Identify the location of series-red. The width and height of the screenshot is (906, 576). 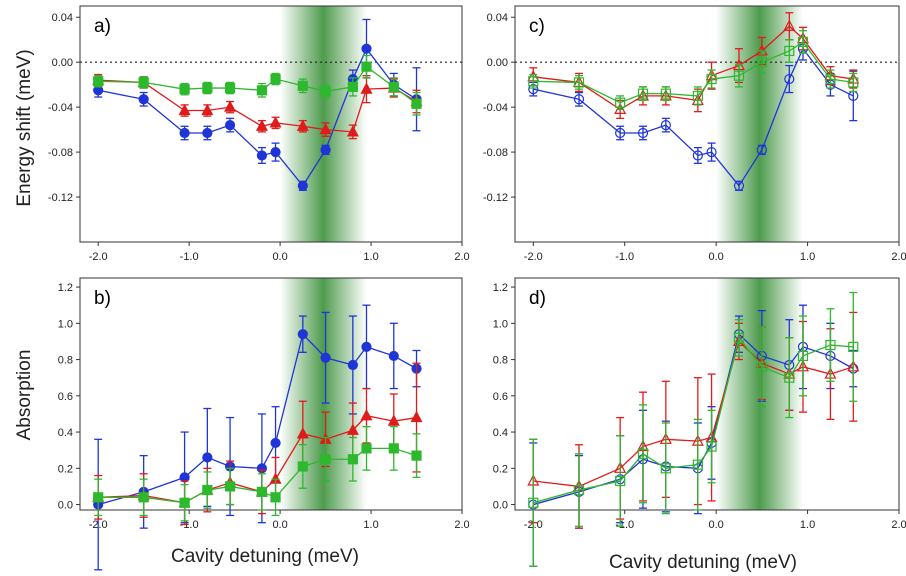
(693, 66).